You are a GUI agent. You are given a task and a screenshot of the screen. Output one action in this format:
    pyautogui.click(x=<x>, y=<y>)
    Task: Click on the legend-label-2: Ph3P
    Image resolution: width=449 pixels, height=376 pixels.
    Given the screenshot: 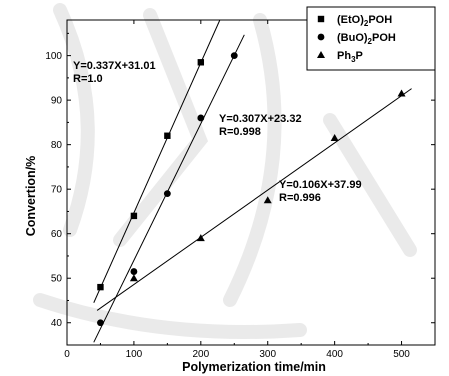 What is the action you would take?
    pyautogui.click(x=350, y=57)
    